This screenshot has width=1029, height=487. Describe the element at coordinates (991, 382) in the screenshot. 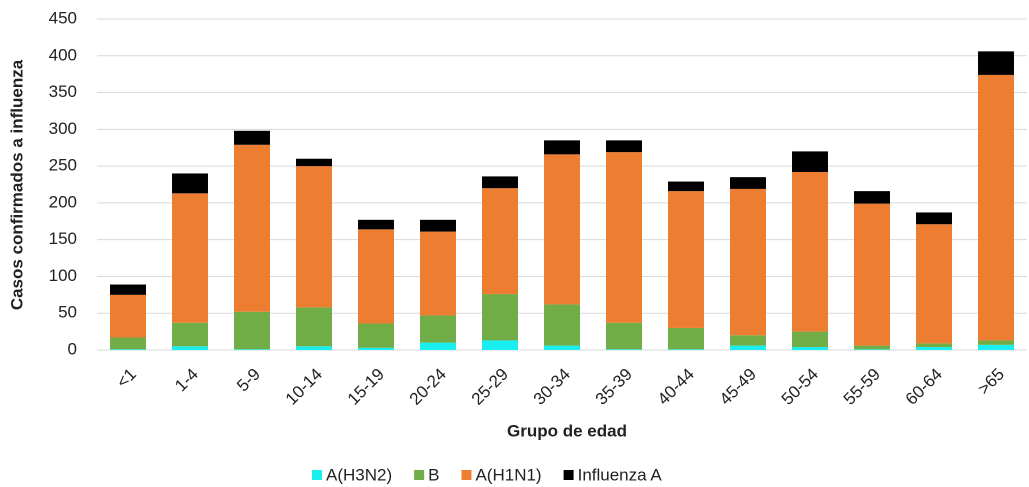

I see `x-tick-label: >65` at that location.